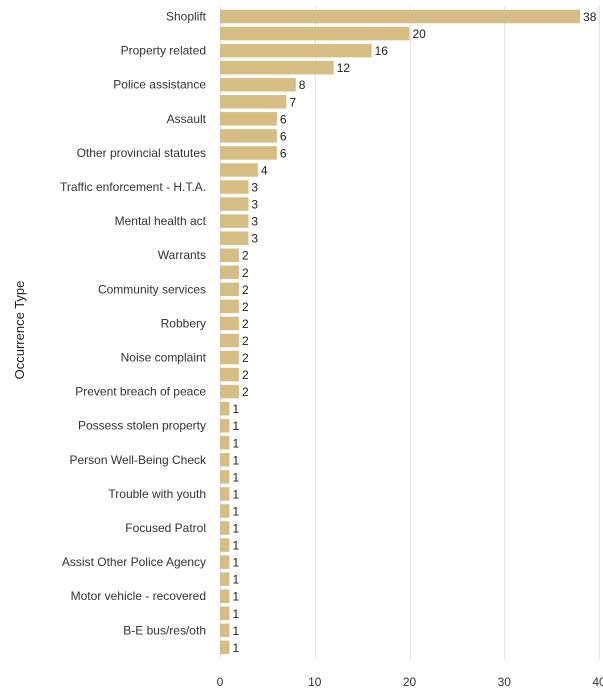 This screenshot has height=689, width=603. Describe the element at coordinates (164, 358) in the screenshot. I see `y-tick-label: Noise complaint` at that location.